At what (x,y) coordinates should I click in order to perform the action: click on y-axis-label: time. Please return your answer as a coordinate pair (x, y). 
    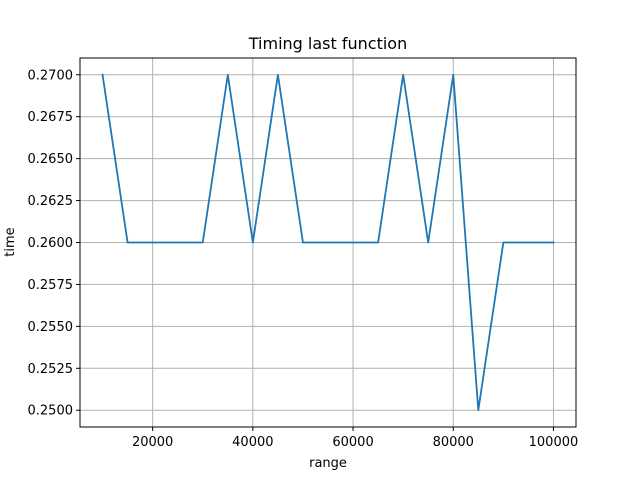
    Looking at the image, I should click on (10, 241).